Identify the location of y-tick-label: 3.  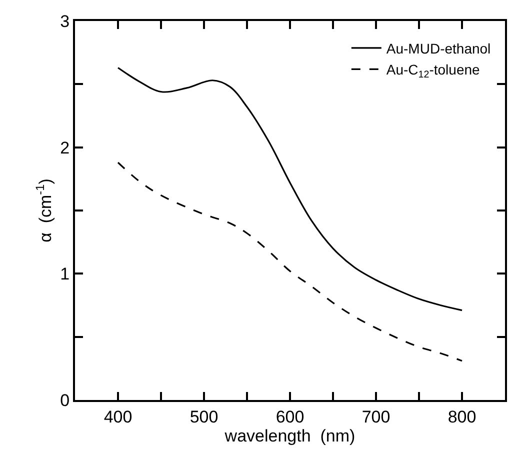
(65, 21).